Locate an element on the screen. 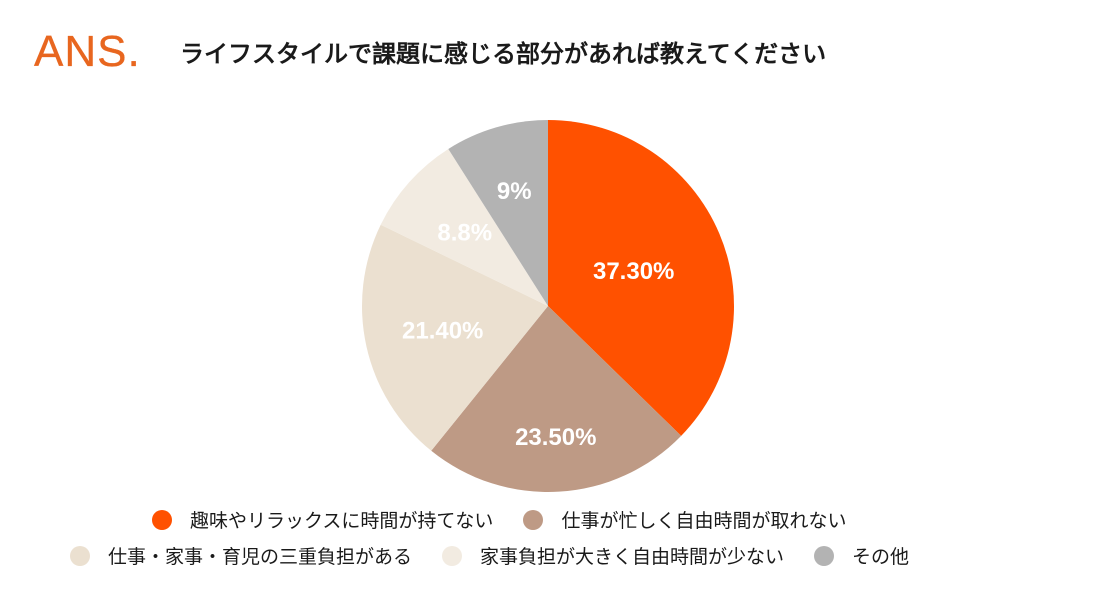 The height and width of the screenshot is (599, 1096). legend-item: 家事負担が大きく自由時間が少ない is located at coordinates (613, 555).